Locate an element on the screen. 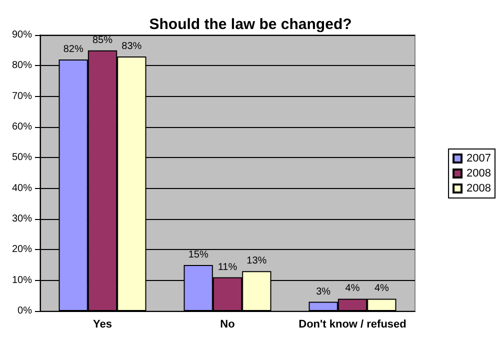 The height and width of the screenshot is (347, 501). data-label: 85% is located at coordinates (102, 40).